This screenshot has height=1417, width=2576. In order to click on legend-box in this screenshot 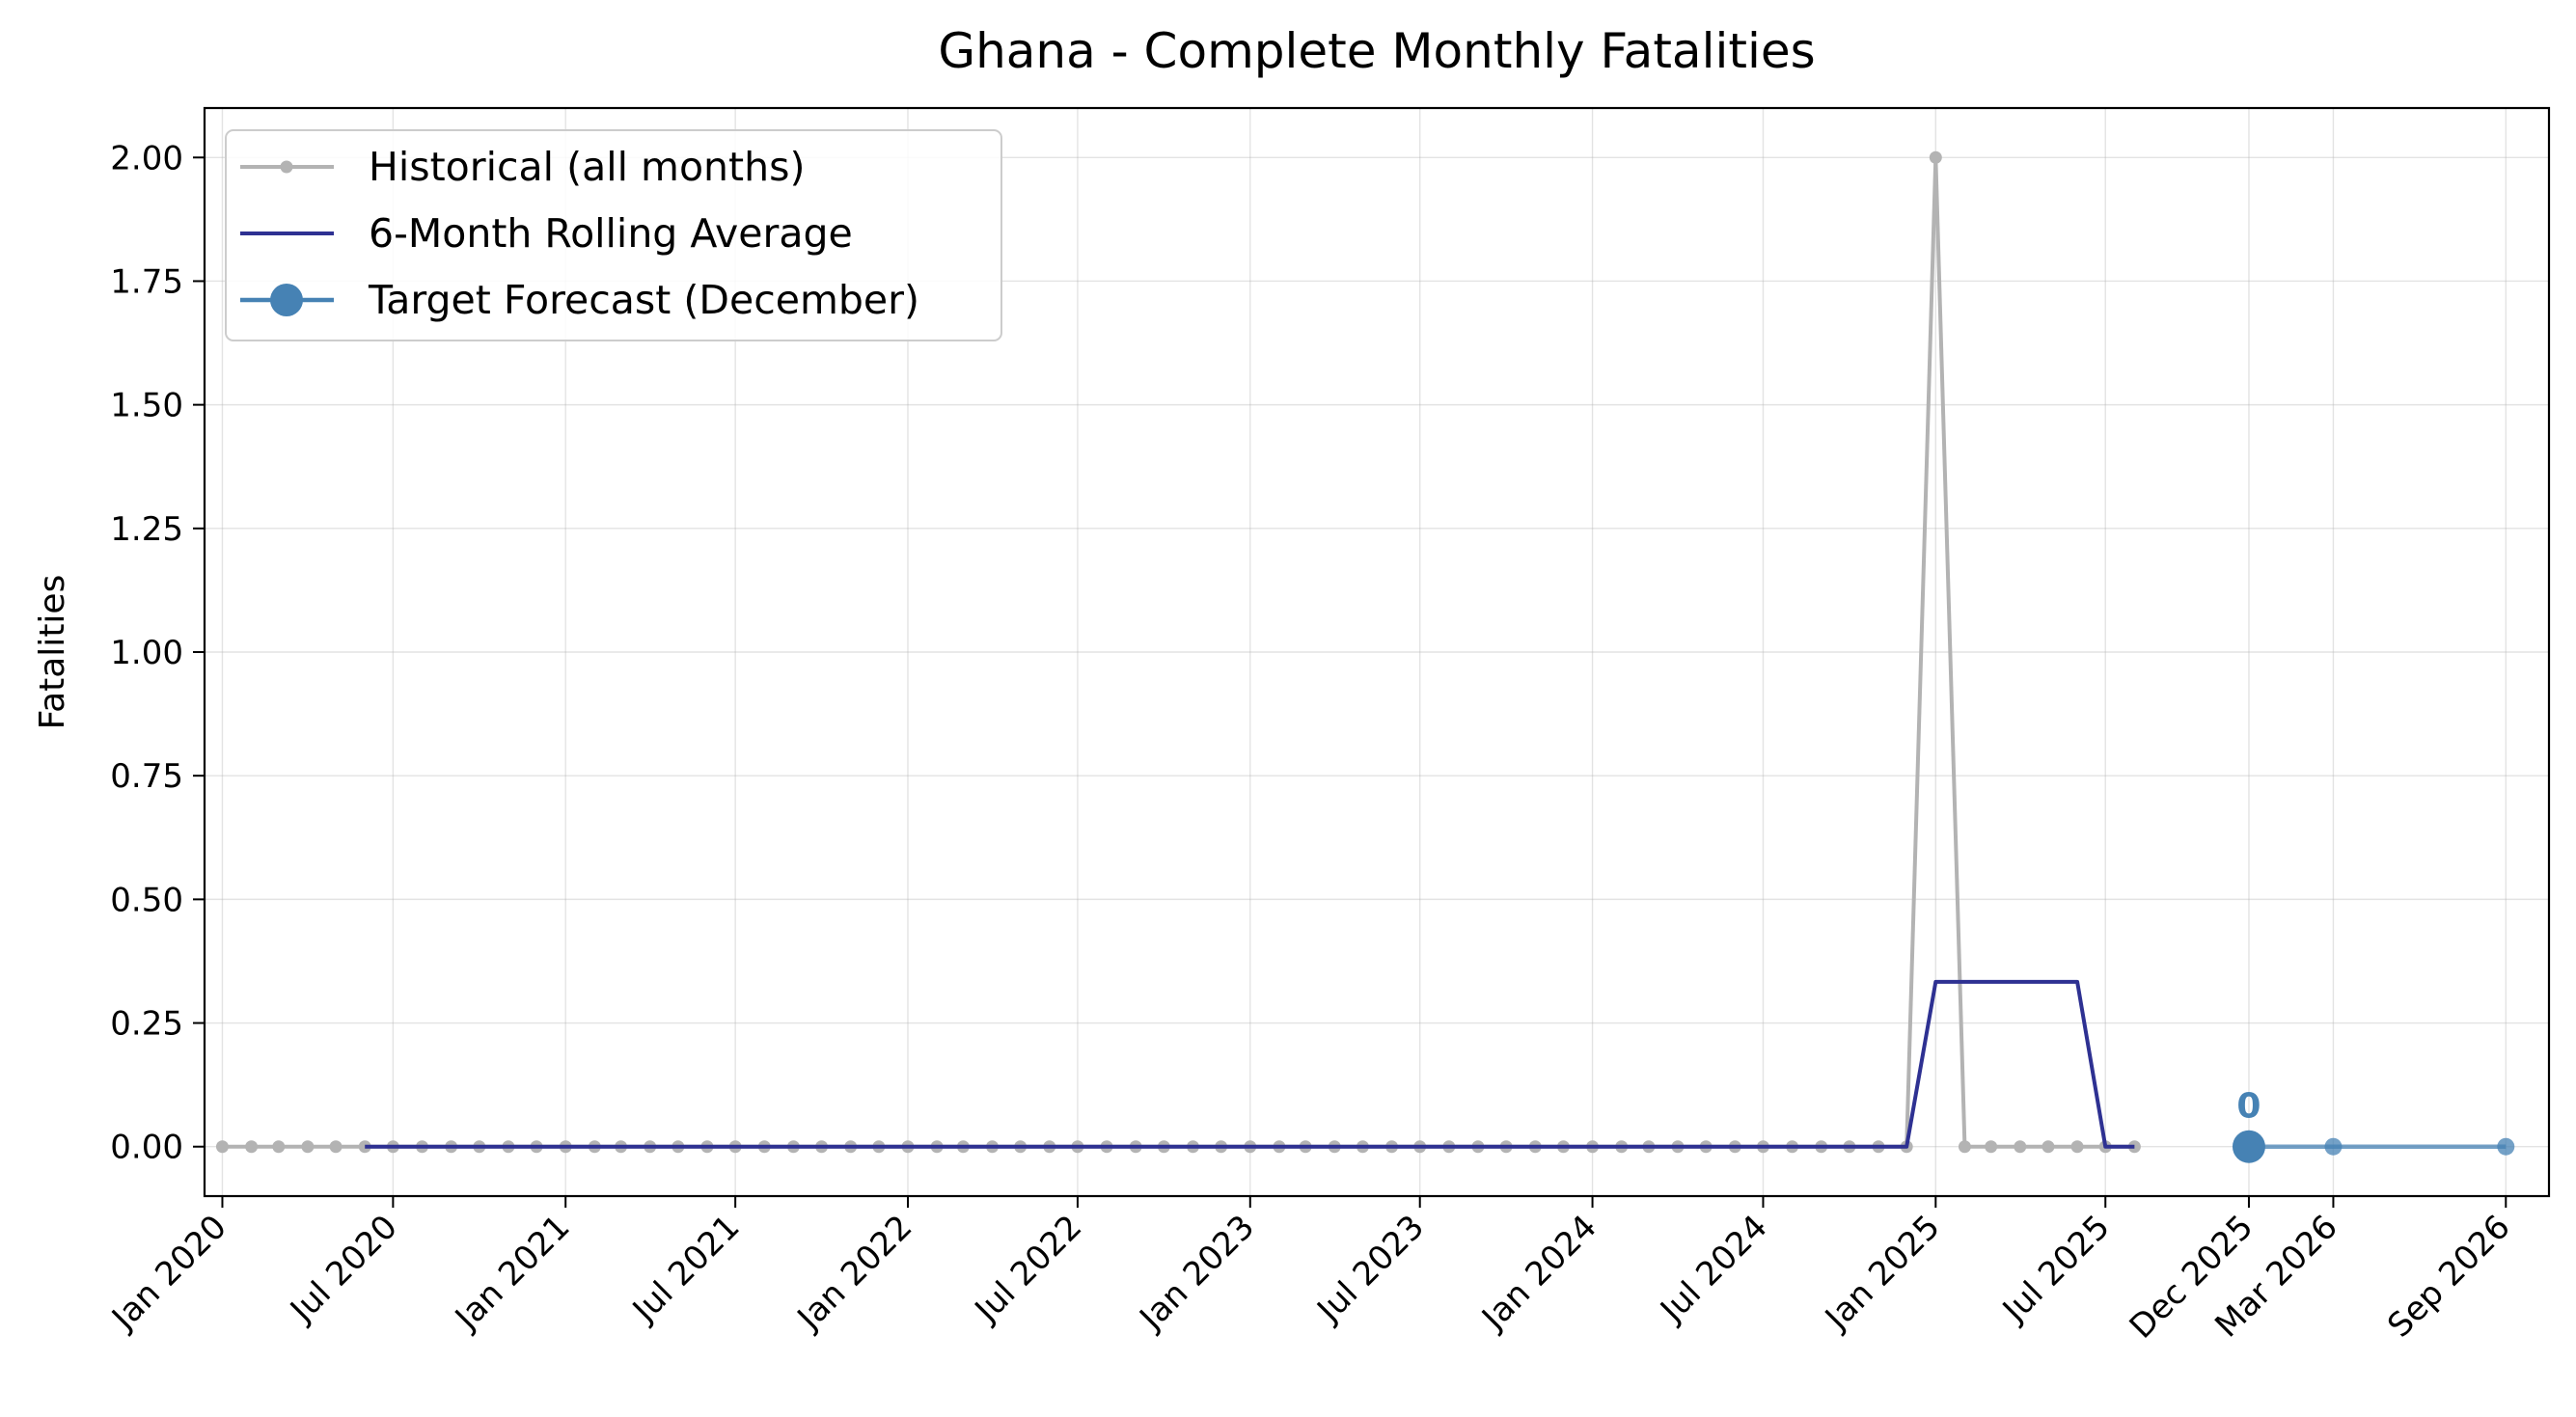, I will do `click(614, 235)`.